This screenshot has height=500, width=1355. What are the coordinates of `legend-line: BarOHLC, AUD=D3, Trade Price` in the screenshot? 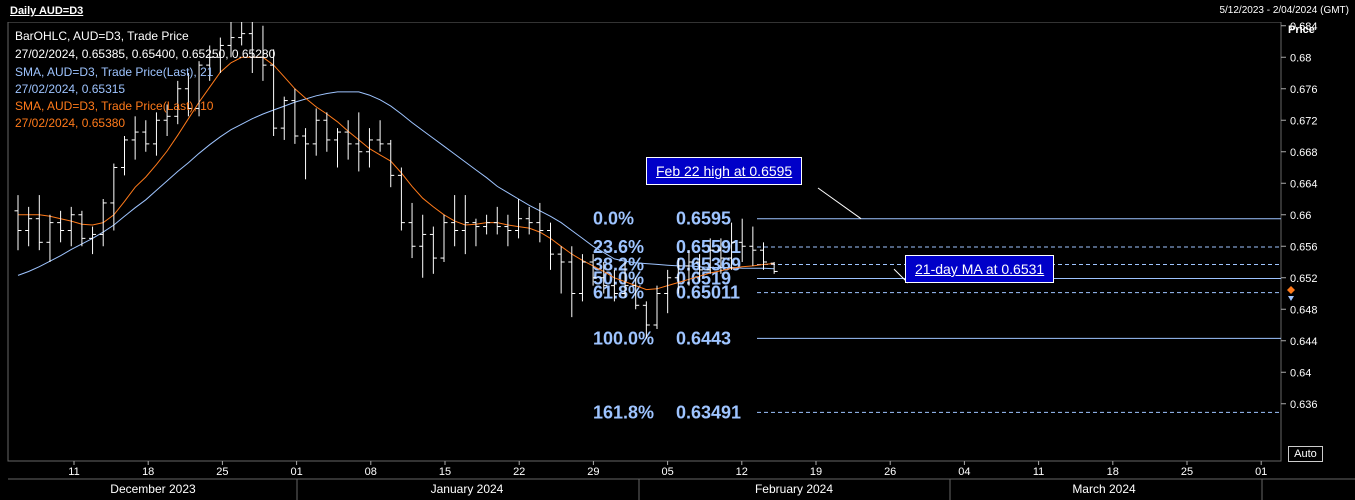 It's located at (102, 36).